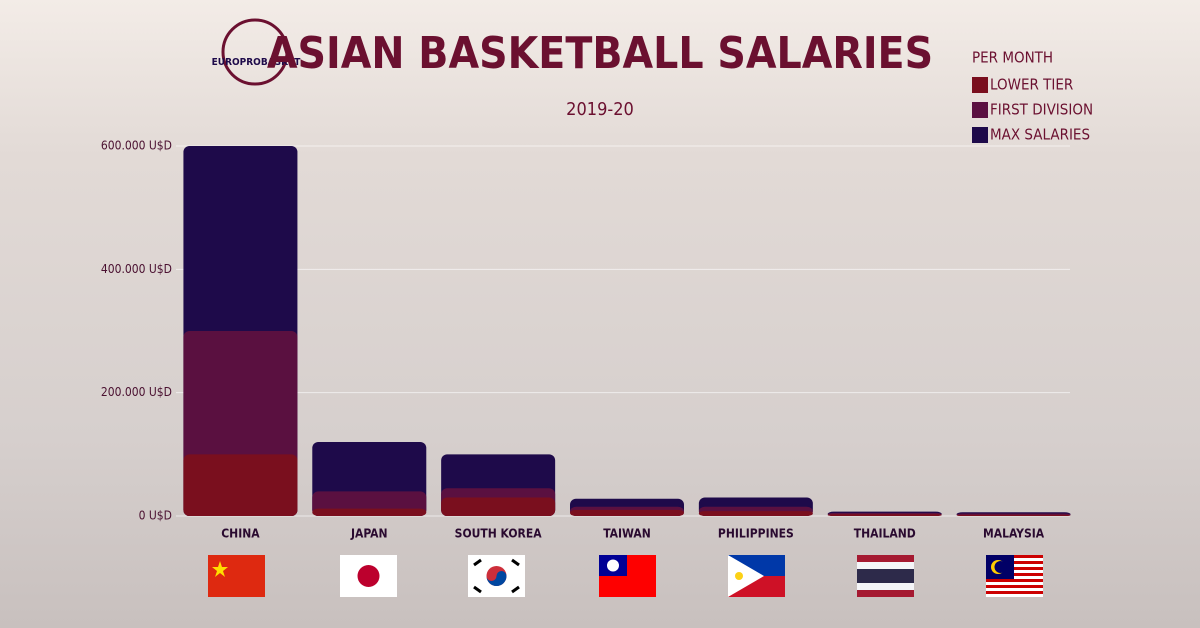  What do you see at coordinates (257, 62) in the screenshot?
I see `logo-text: EUROPROBASKET` at bounding box center [257, 62].